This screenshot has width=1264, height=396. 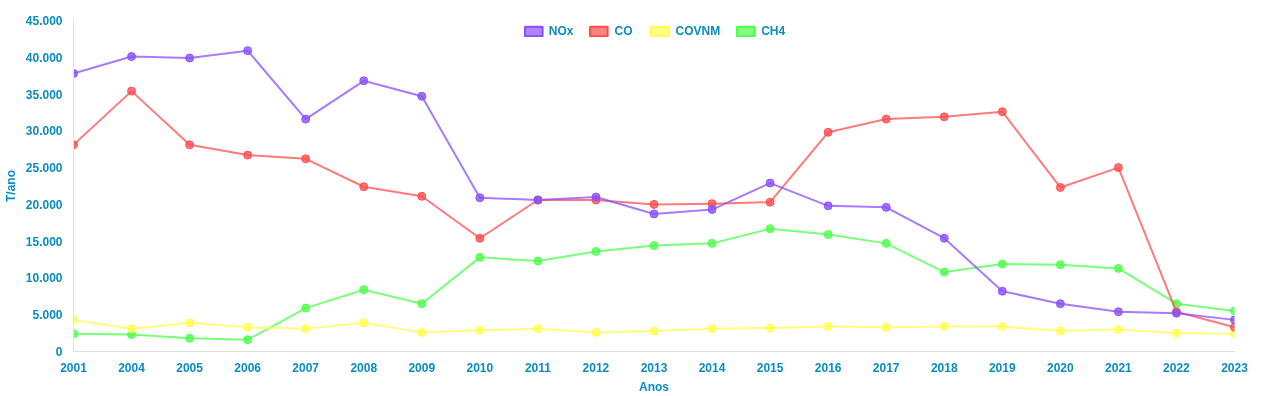 What do you see at coordinates (712, 367) in the screenshot?
I see `x-tick-label: 2014` at bounding box center [712, 367].